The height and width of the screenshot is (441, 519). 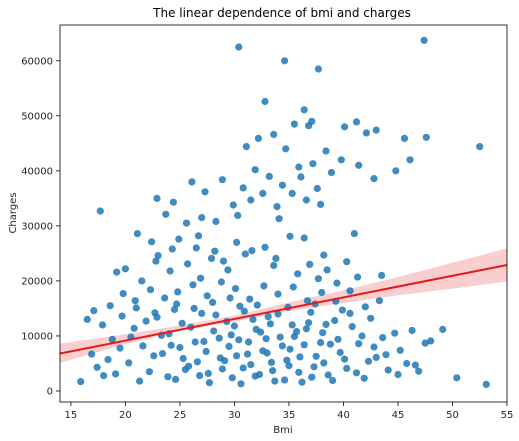 I want to click on x-tick-label: 40, so click(x=343, y=415).